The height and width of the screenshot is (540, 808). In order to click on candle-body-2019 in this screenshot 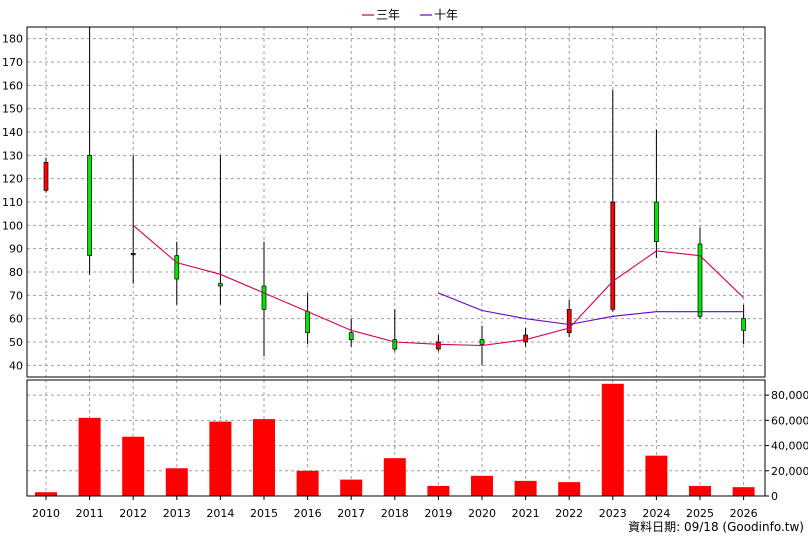, I will do `click(438, 345)`.